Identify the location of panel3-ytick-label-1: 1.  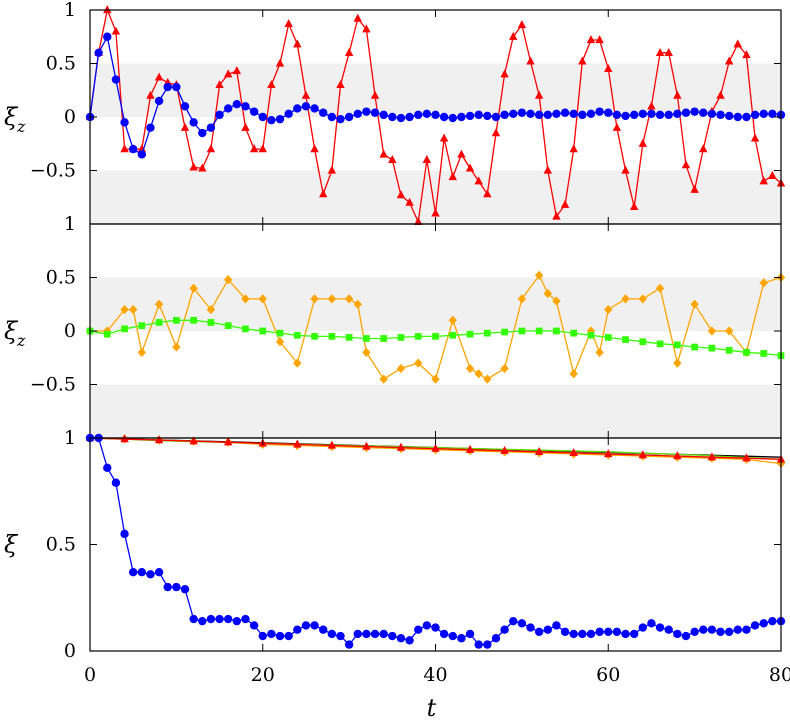
(70, 438).